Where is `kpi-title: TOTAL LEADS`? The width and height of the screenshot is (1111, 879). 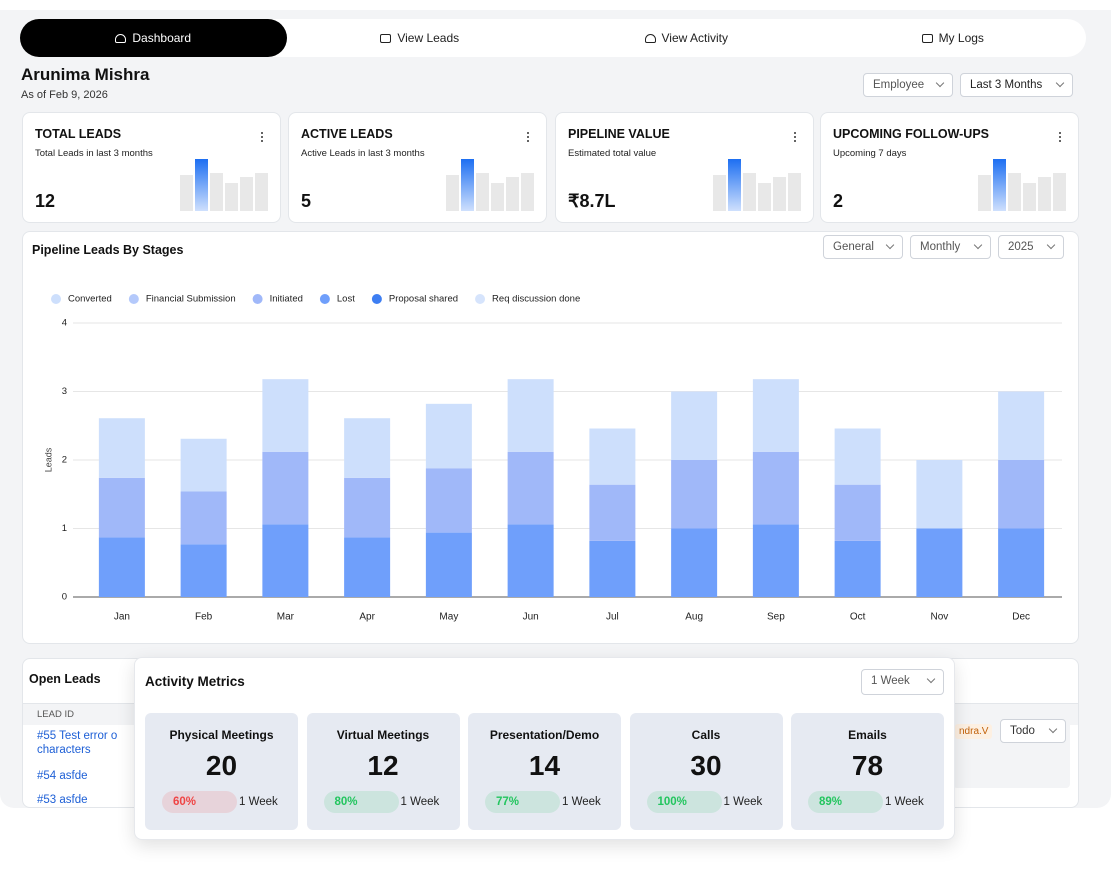 kpi-title: TOTAL LEADS is located at coordinates (78, 134).